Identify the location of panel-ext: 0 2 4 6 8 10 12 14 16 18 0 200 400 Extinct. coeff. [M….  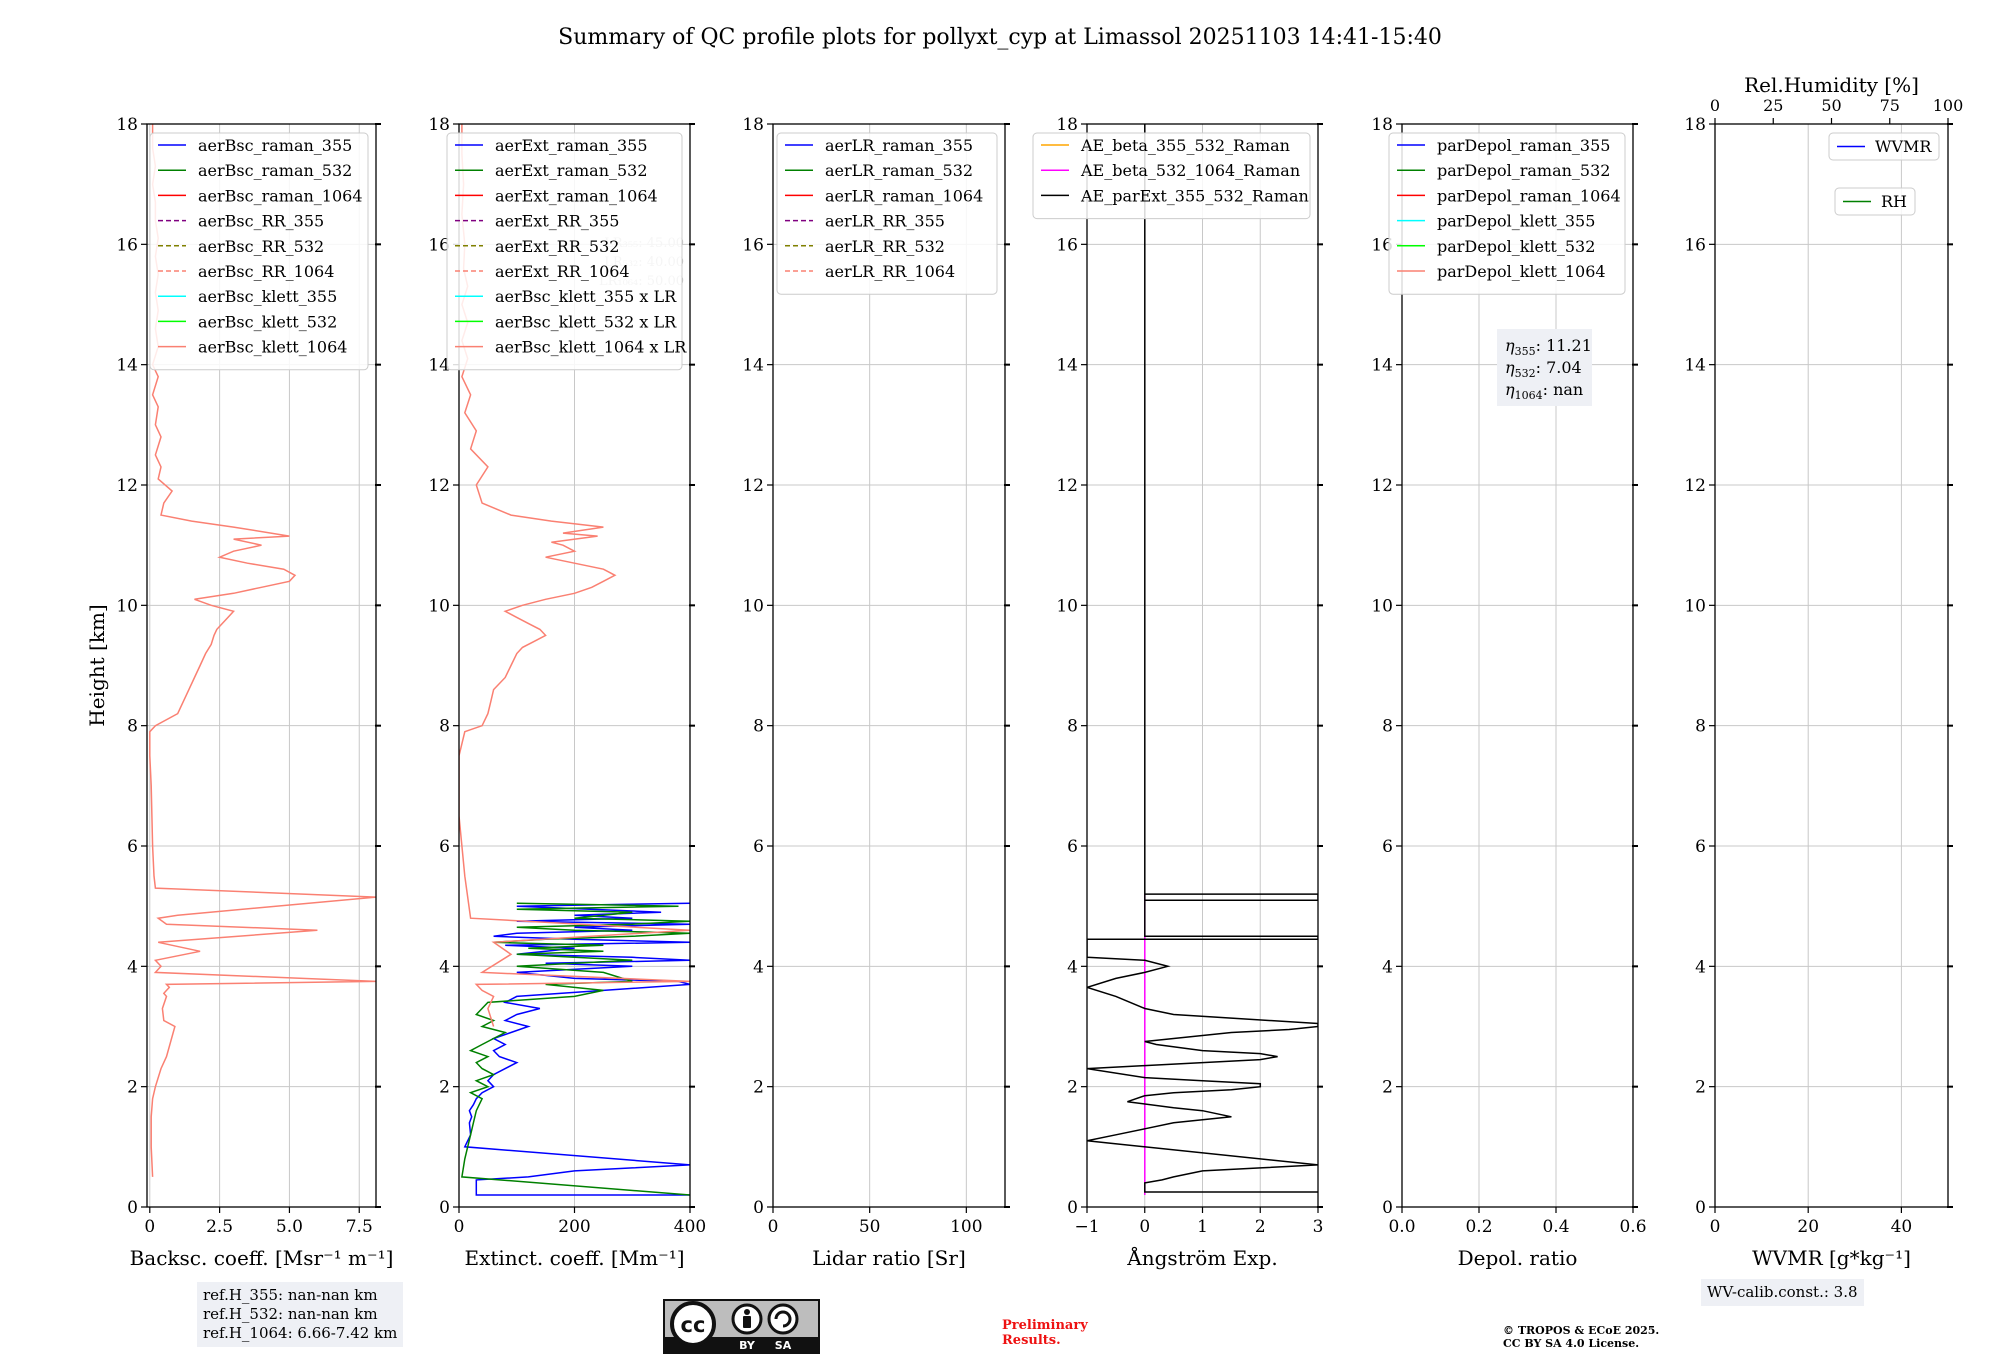
(567, 692).